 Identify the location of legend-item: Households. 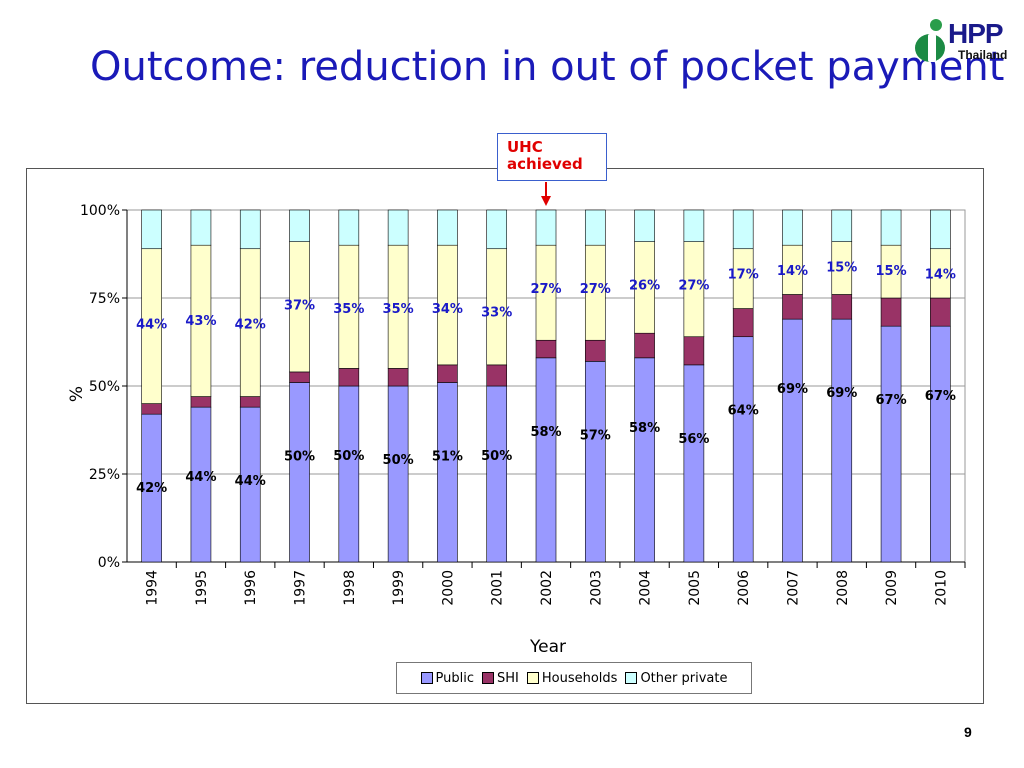
(572, 678).